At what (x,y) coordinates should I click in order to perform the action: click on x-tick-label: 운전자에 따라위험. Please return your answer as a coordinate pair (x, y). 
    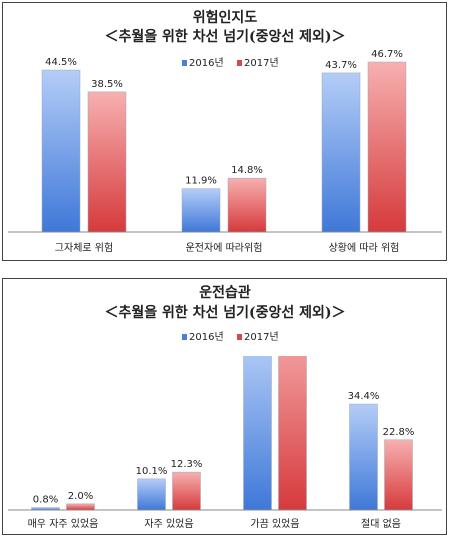
    Looking at the image, I should click on (224, 247).